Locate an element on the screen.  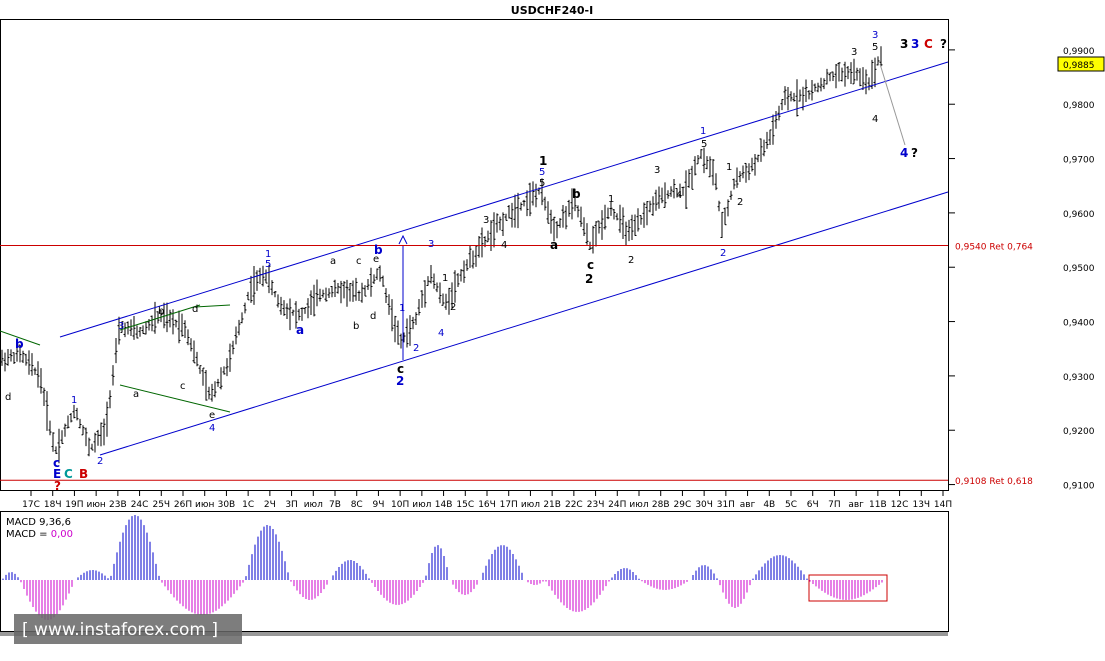
time-tick-label: 17С is located at coordinates (31, 505).